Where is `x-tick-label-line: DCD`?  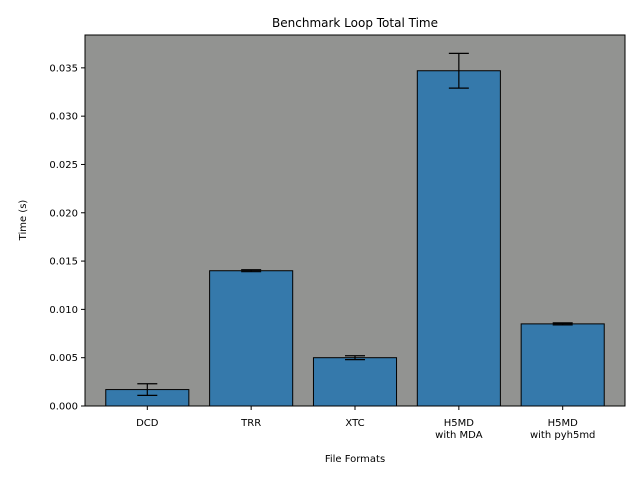
x-tick-label-line: DCD is located at coordinates (147, 423).